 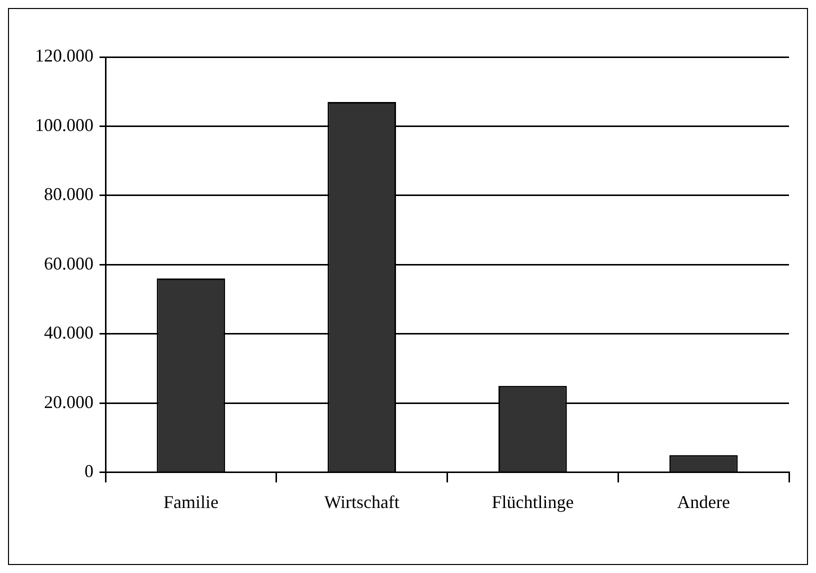 I want to click on y-tick-label: 40.000, so click(x=69, y=332).